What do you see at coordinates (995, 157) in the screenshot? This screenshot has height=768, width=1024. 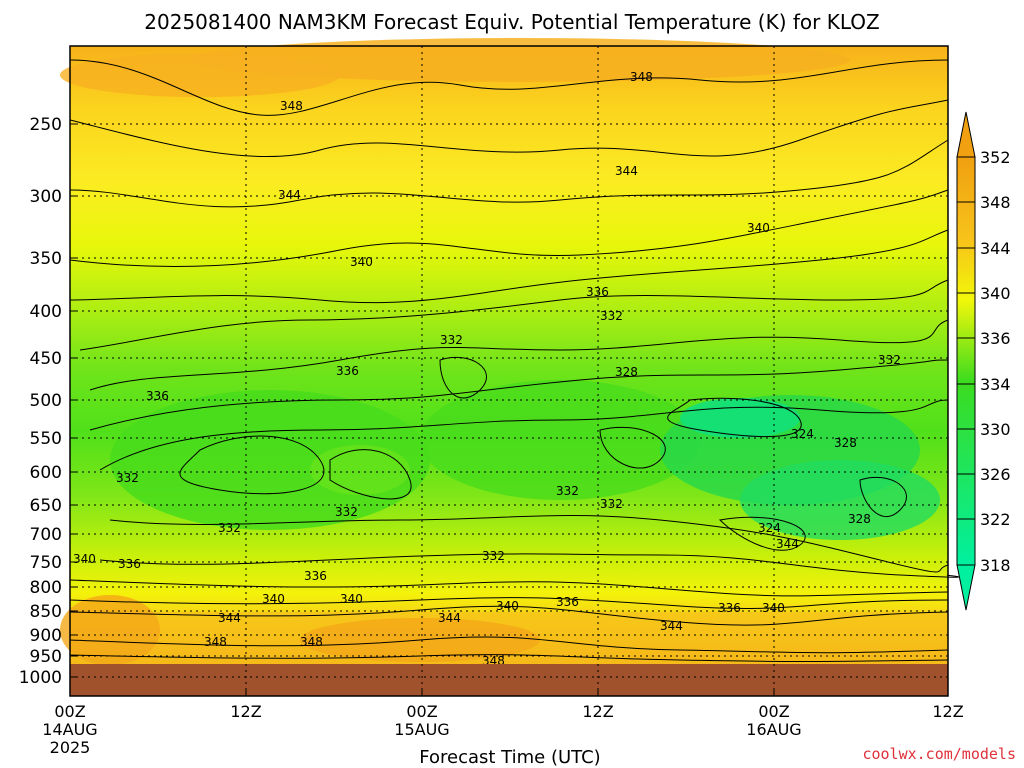 I see `colorbar-label: 352` at bounding box center [995, 157].